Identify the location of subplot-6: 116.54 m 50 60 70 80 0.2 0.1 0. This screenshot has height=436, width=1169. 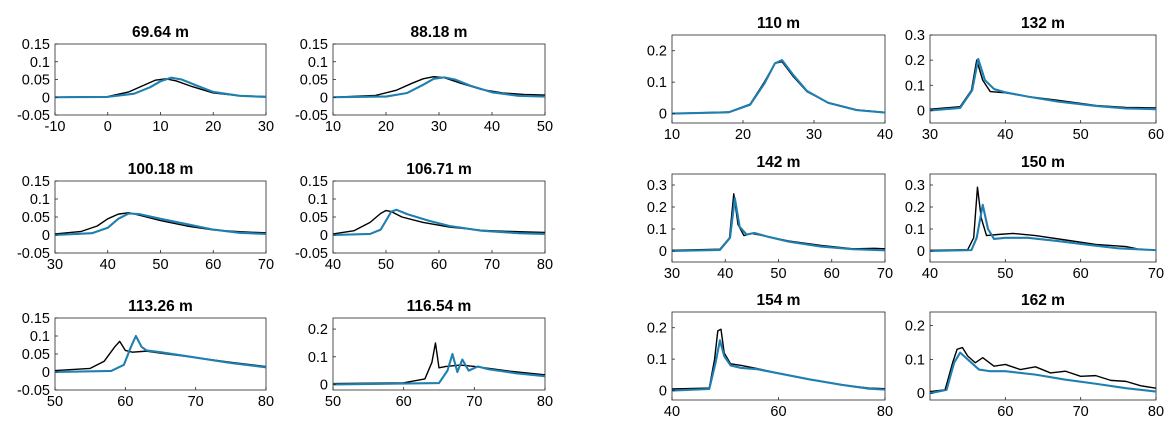
(430, 354).